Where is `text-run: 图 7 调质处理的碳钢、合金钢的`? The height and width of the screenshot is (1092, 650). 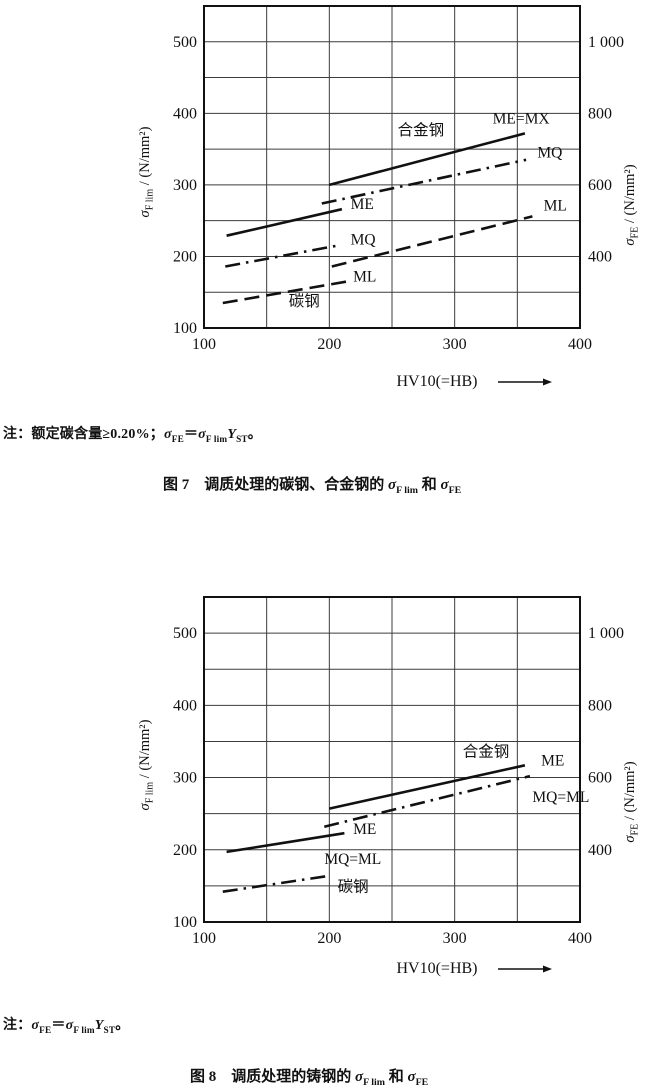
text-run: 图 7 调质处理的碳钢、合金钢的 is located at coordinates (276, 485).